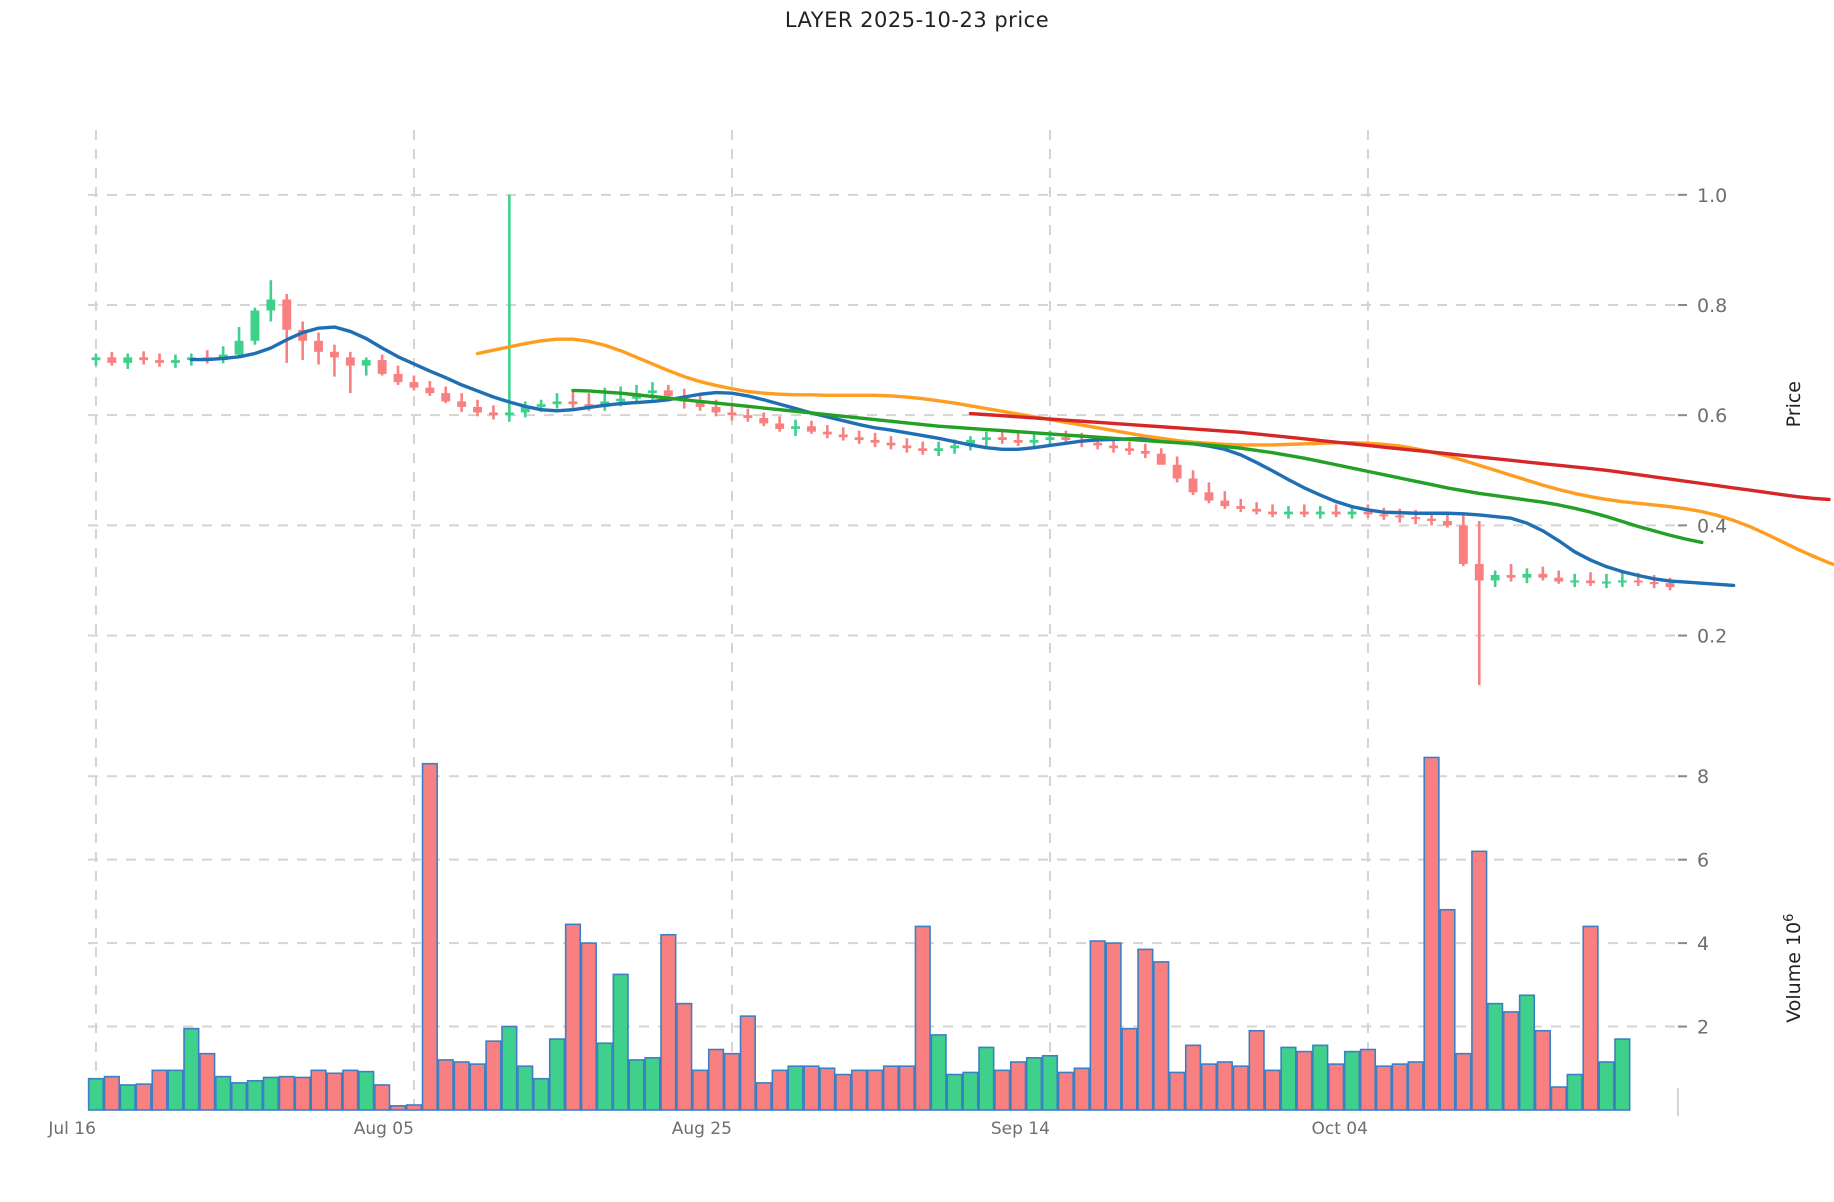 The width and height of the screenshot is (1834, 1202). Describe the element at coordinates (1703, 944) in the screenshot. I see `volume-tick-label: 4` at that location.